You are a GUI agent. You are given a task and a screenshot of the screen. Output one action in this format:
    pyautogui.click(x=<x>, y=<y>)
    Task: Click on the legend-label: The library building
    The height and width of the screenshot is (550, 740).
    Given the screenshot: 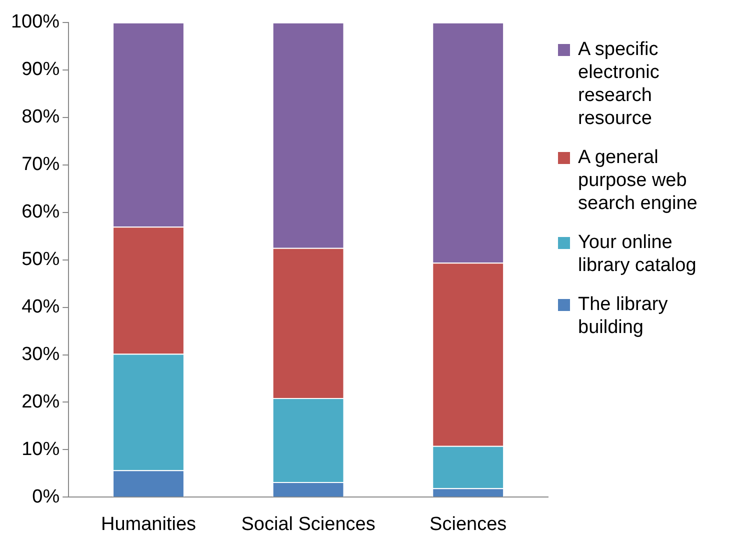 What is the action you would take?
    pyautogui.click(x=623, y=316)
    